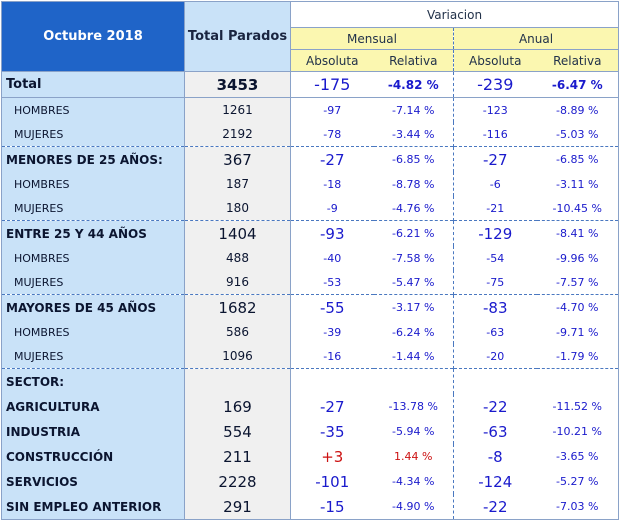 This screenshot has height=525, width=619. Describe the element at coordinates (454, 14) in the screenshot. I see `variacion-header: Variacion` at that location.